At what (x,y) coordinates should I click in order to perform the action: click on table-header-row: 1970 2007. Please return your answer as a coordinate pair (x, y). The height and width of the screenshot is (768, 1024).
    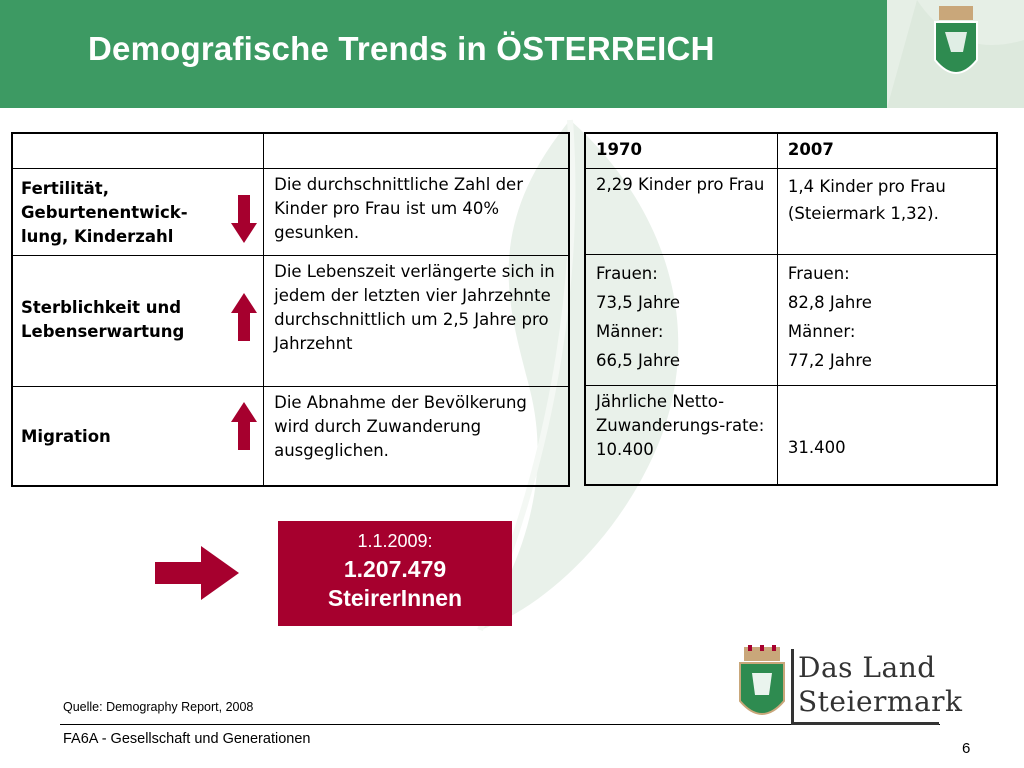
    Looking at the image, I should click on (791, 150).